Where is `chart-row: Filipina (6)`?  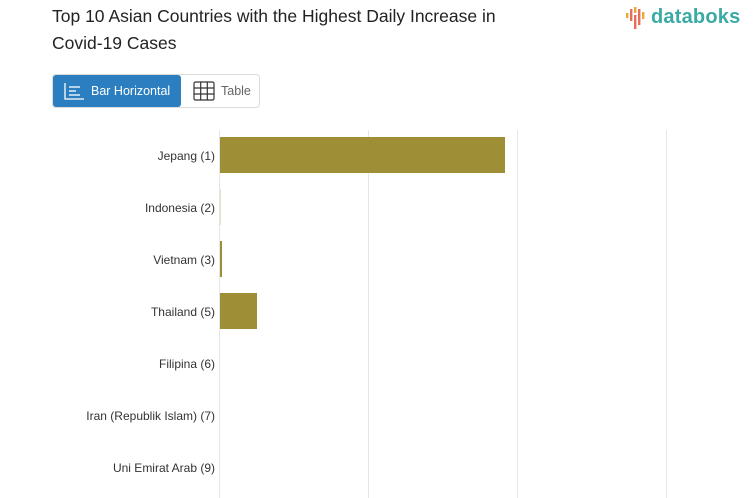
chart-row: Filipina (6) is located at coordinates (376, 364).